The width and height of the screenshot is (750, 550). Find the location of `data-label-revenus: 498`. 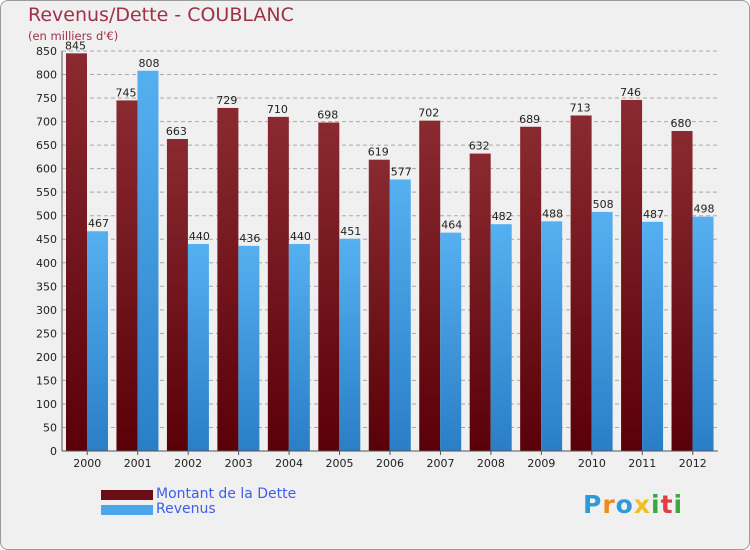

data-label-revenus: 498 is located at coordinates (704, 209).